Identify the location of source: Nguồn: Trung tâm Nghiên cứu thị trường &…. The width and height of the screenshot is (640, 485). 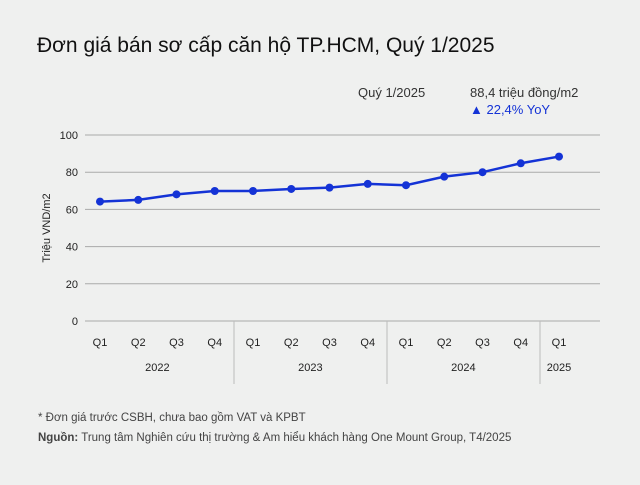
(274, 438).